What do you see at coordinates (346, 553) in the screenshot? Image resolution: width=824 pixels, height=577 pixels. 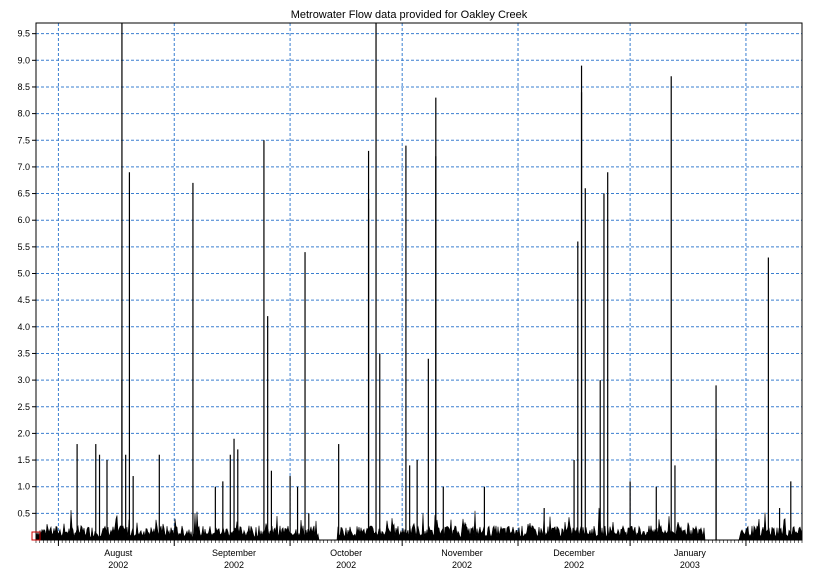 I see `x-tick-label-month: October` at bounding box center [346, 553].